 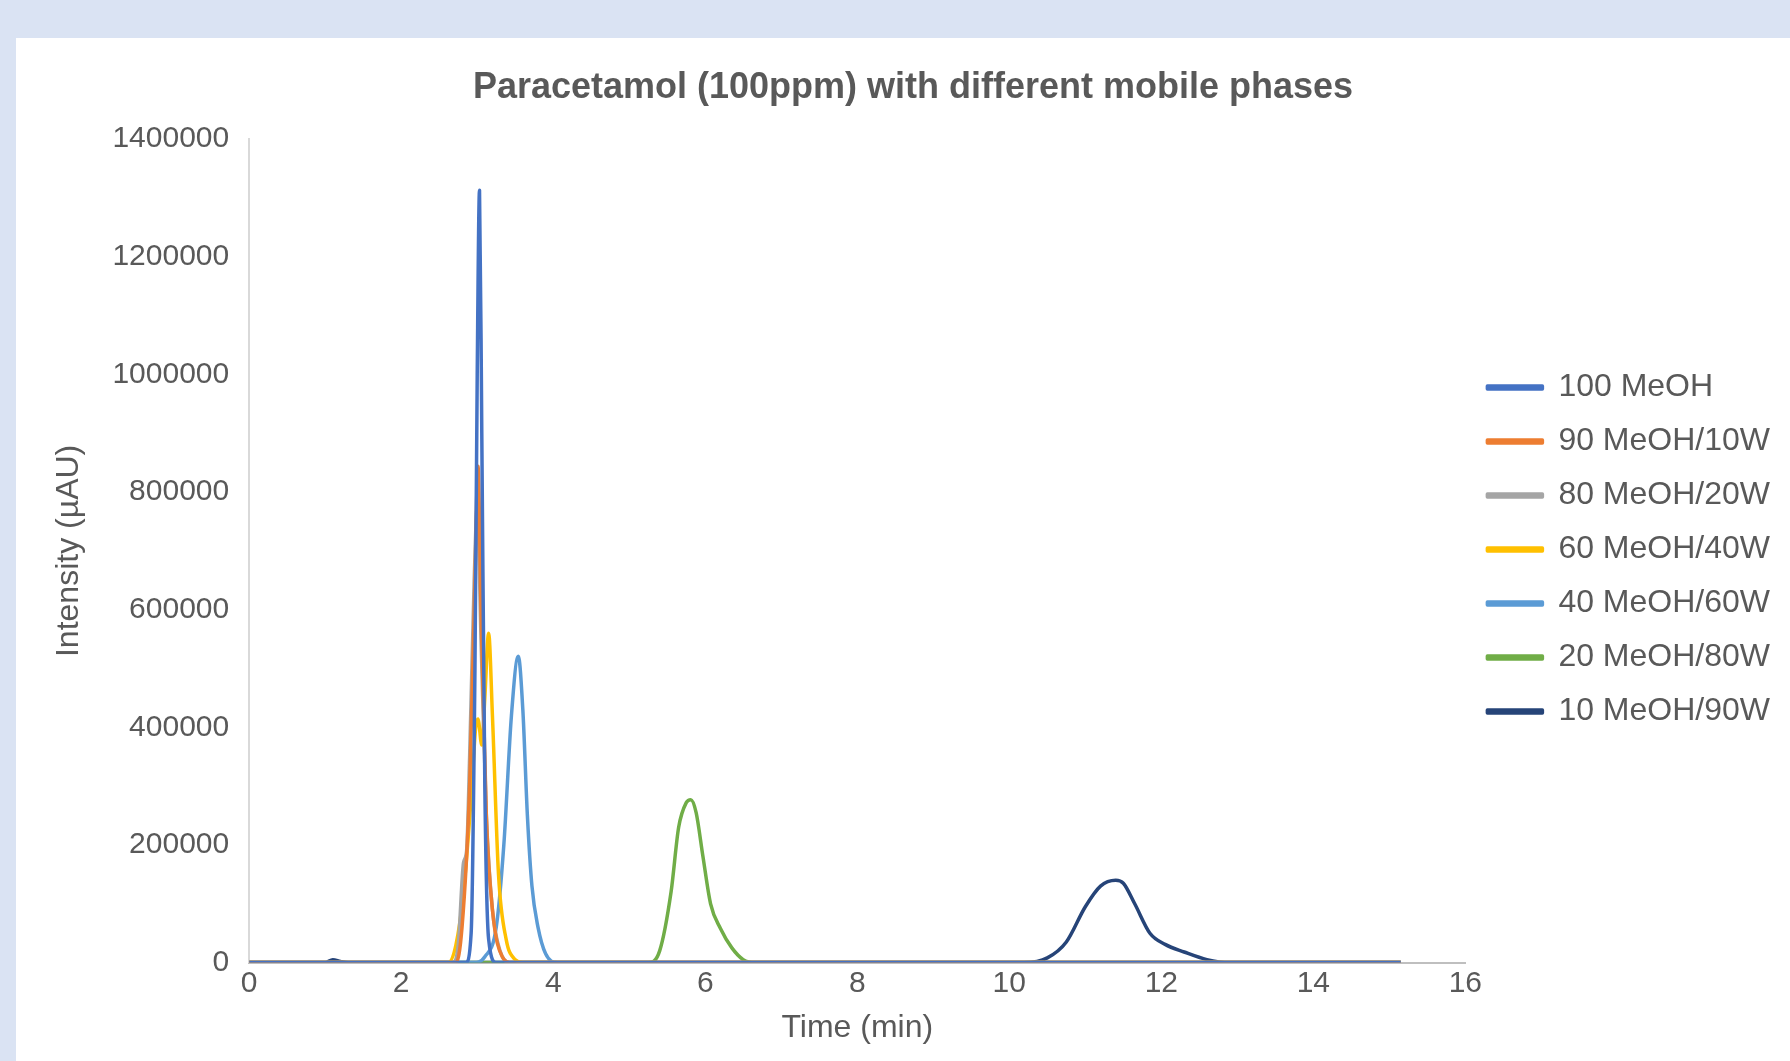 What do you see at coordinates (1664, 439) in the screenshot?
I see `legend-label: 90 MeOH/10W` at bounding box center [1664, 439].